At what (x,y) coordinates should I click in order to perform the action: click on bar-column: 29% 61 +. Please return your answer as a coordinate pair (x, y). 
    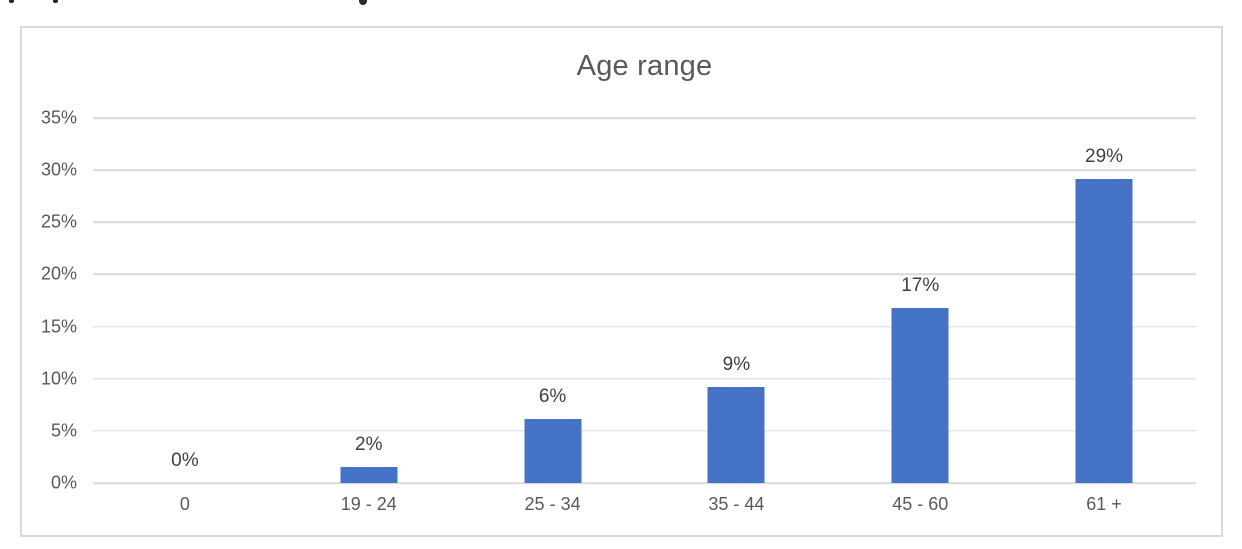
    Looking at the image, I should click on (1104, 316).